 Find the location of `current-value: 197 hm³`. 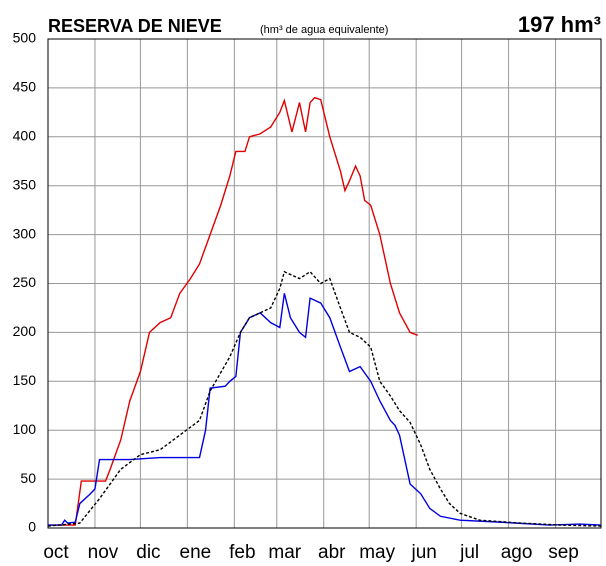

current-value: 197 hm³ is located at coordinates (559, 24).